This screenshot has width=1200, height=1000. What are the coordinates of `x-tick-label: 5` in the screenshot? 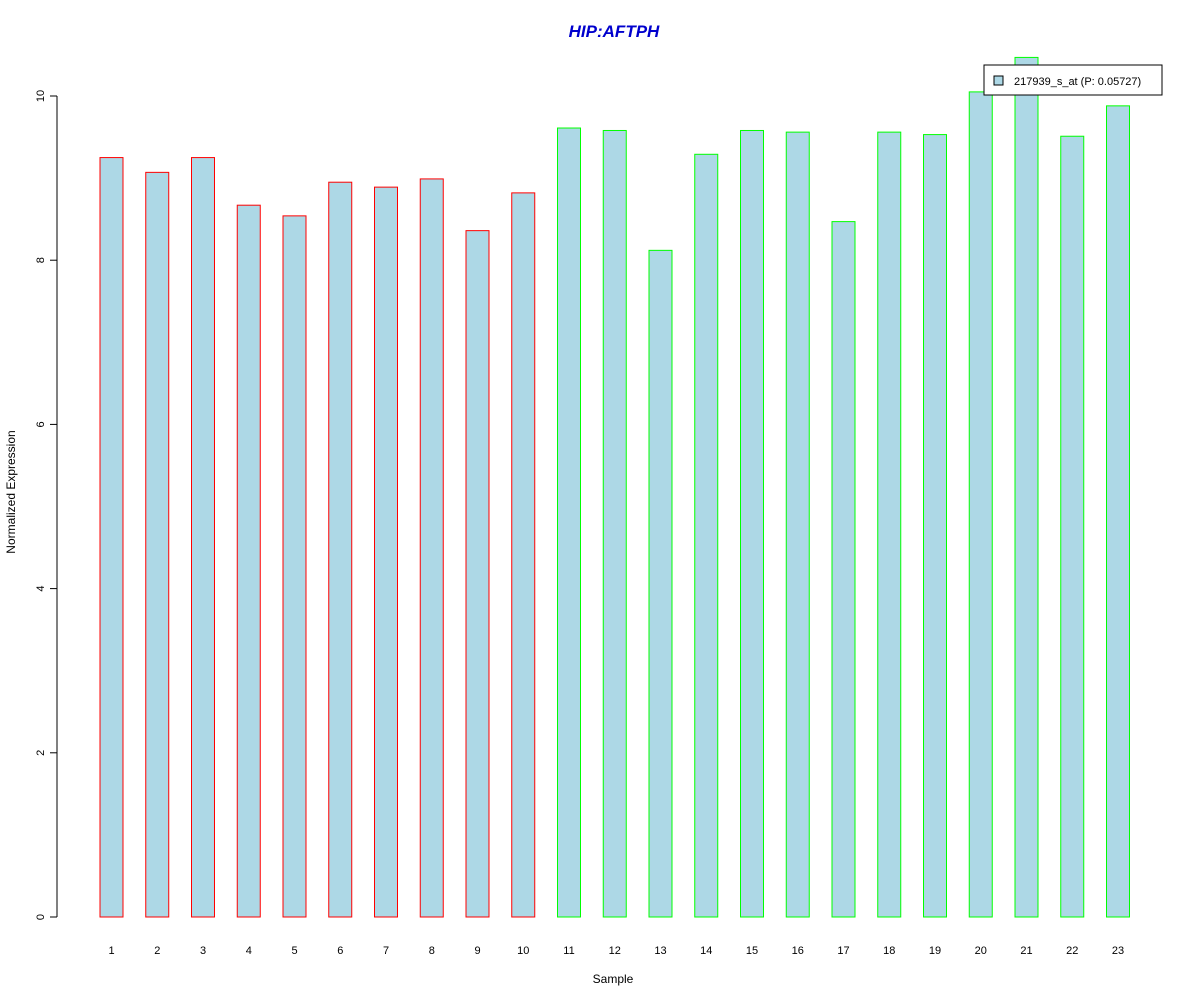 It's located at (294, 951).